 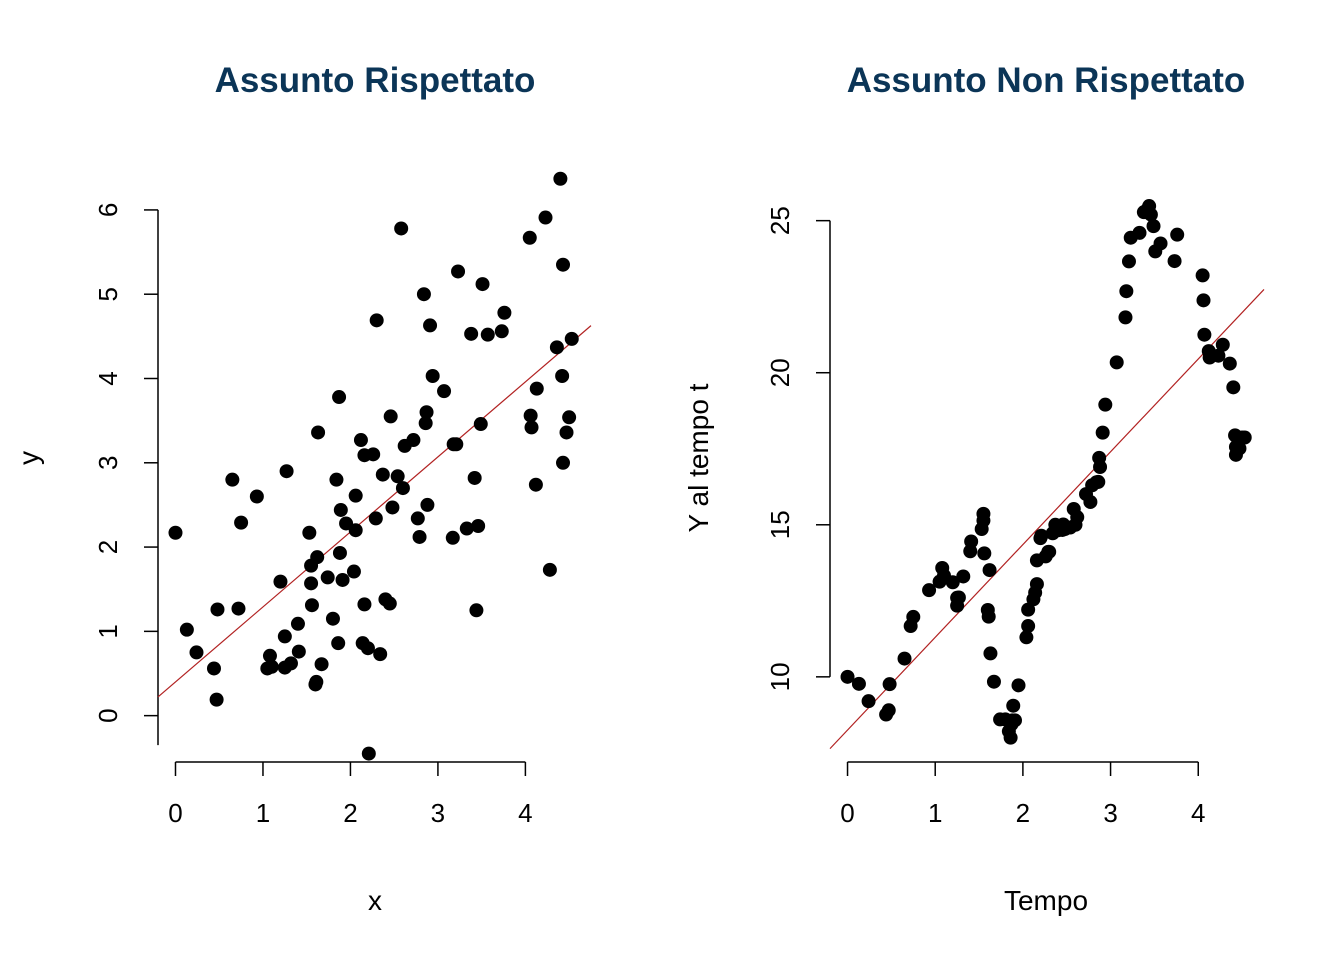 I want to click on left-y-tick-label: 3, so click(x=108, y=463).